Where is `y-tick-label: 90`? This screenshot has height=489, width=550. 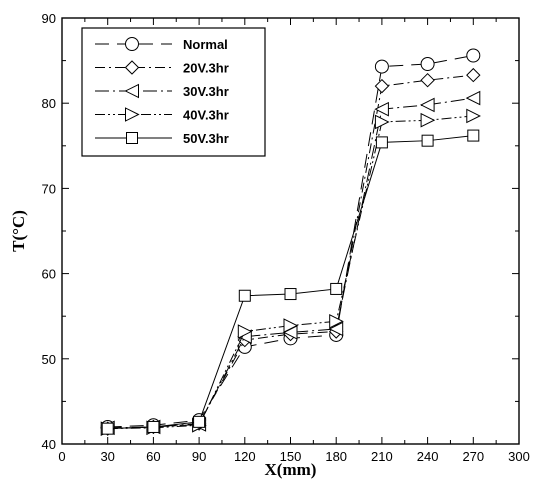 y-tick-label: 90 is located at coordinates (49, 18).